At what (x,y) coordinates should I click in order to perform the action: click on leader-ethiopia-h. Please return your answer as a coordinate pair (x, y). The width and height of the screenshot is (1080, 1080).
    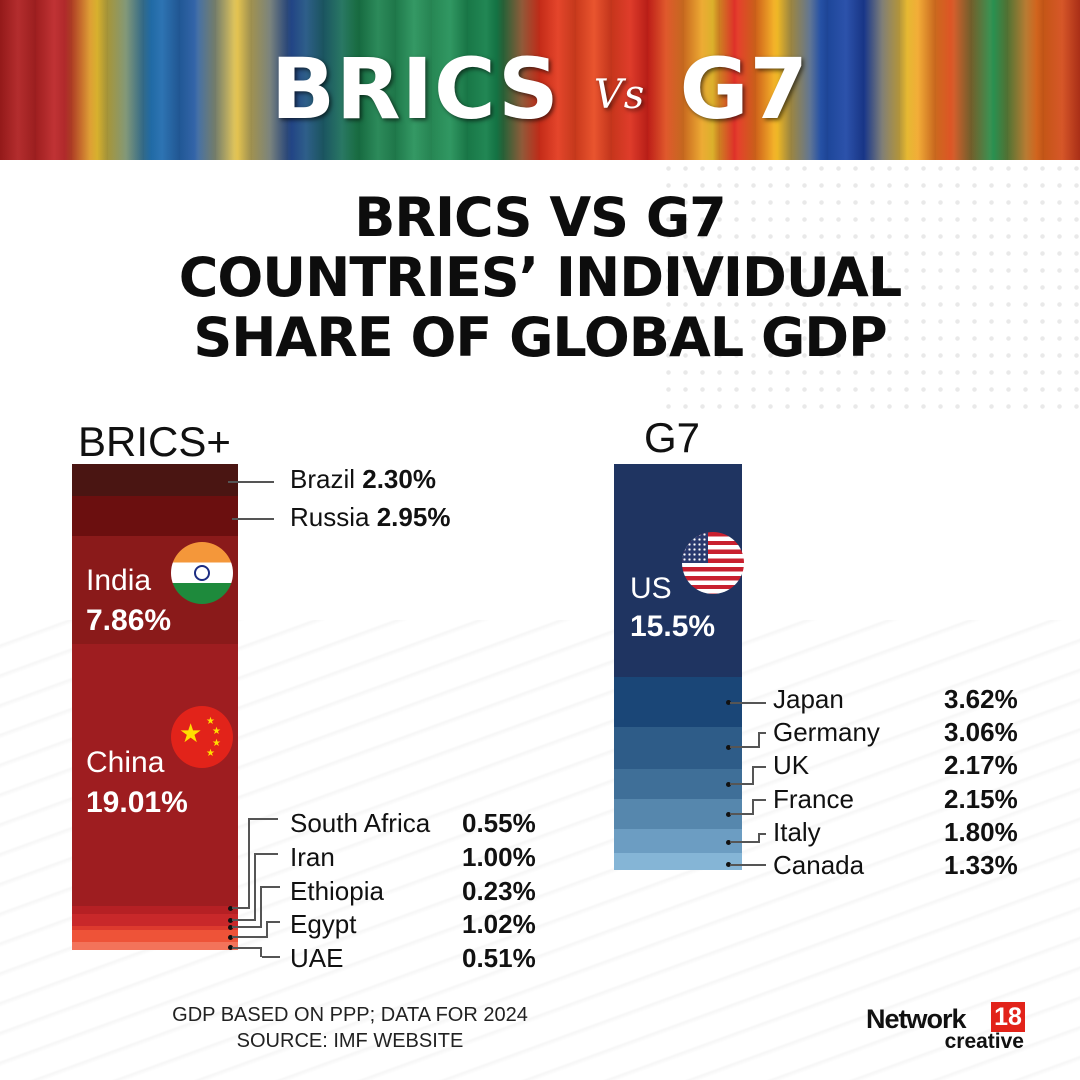
    Looking at the image, I should click on (271, 887).